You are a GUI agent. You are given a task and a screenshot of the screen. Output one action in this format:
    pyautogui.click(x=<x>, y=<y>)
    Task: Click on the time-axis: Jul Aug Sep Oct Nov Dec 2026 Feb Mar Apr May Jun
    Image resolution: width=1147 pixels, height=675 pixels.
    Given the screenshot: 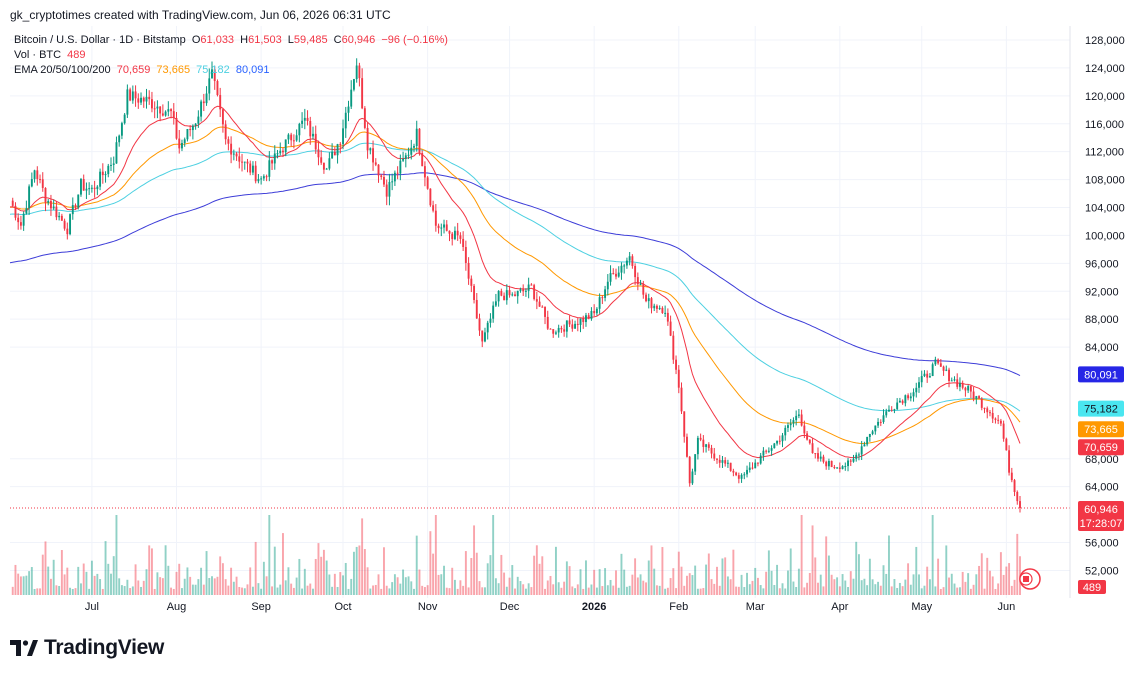 What is the action you would take?
    pyautogui.click(x=550, y=607)
    